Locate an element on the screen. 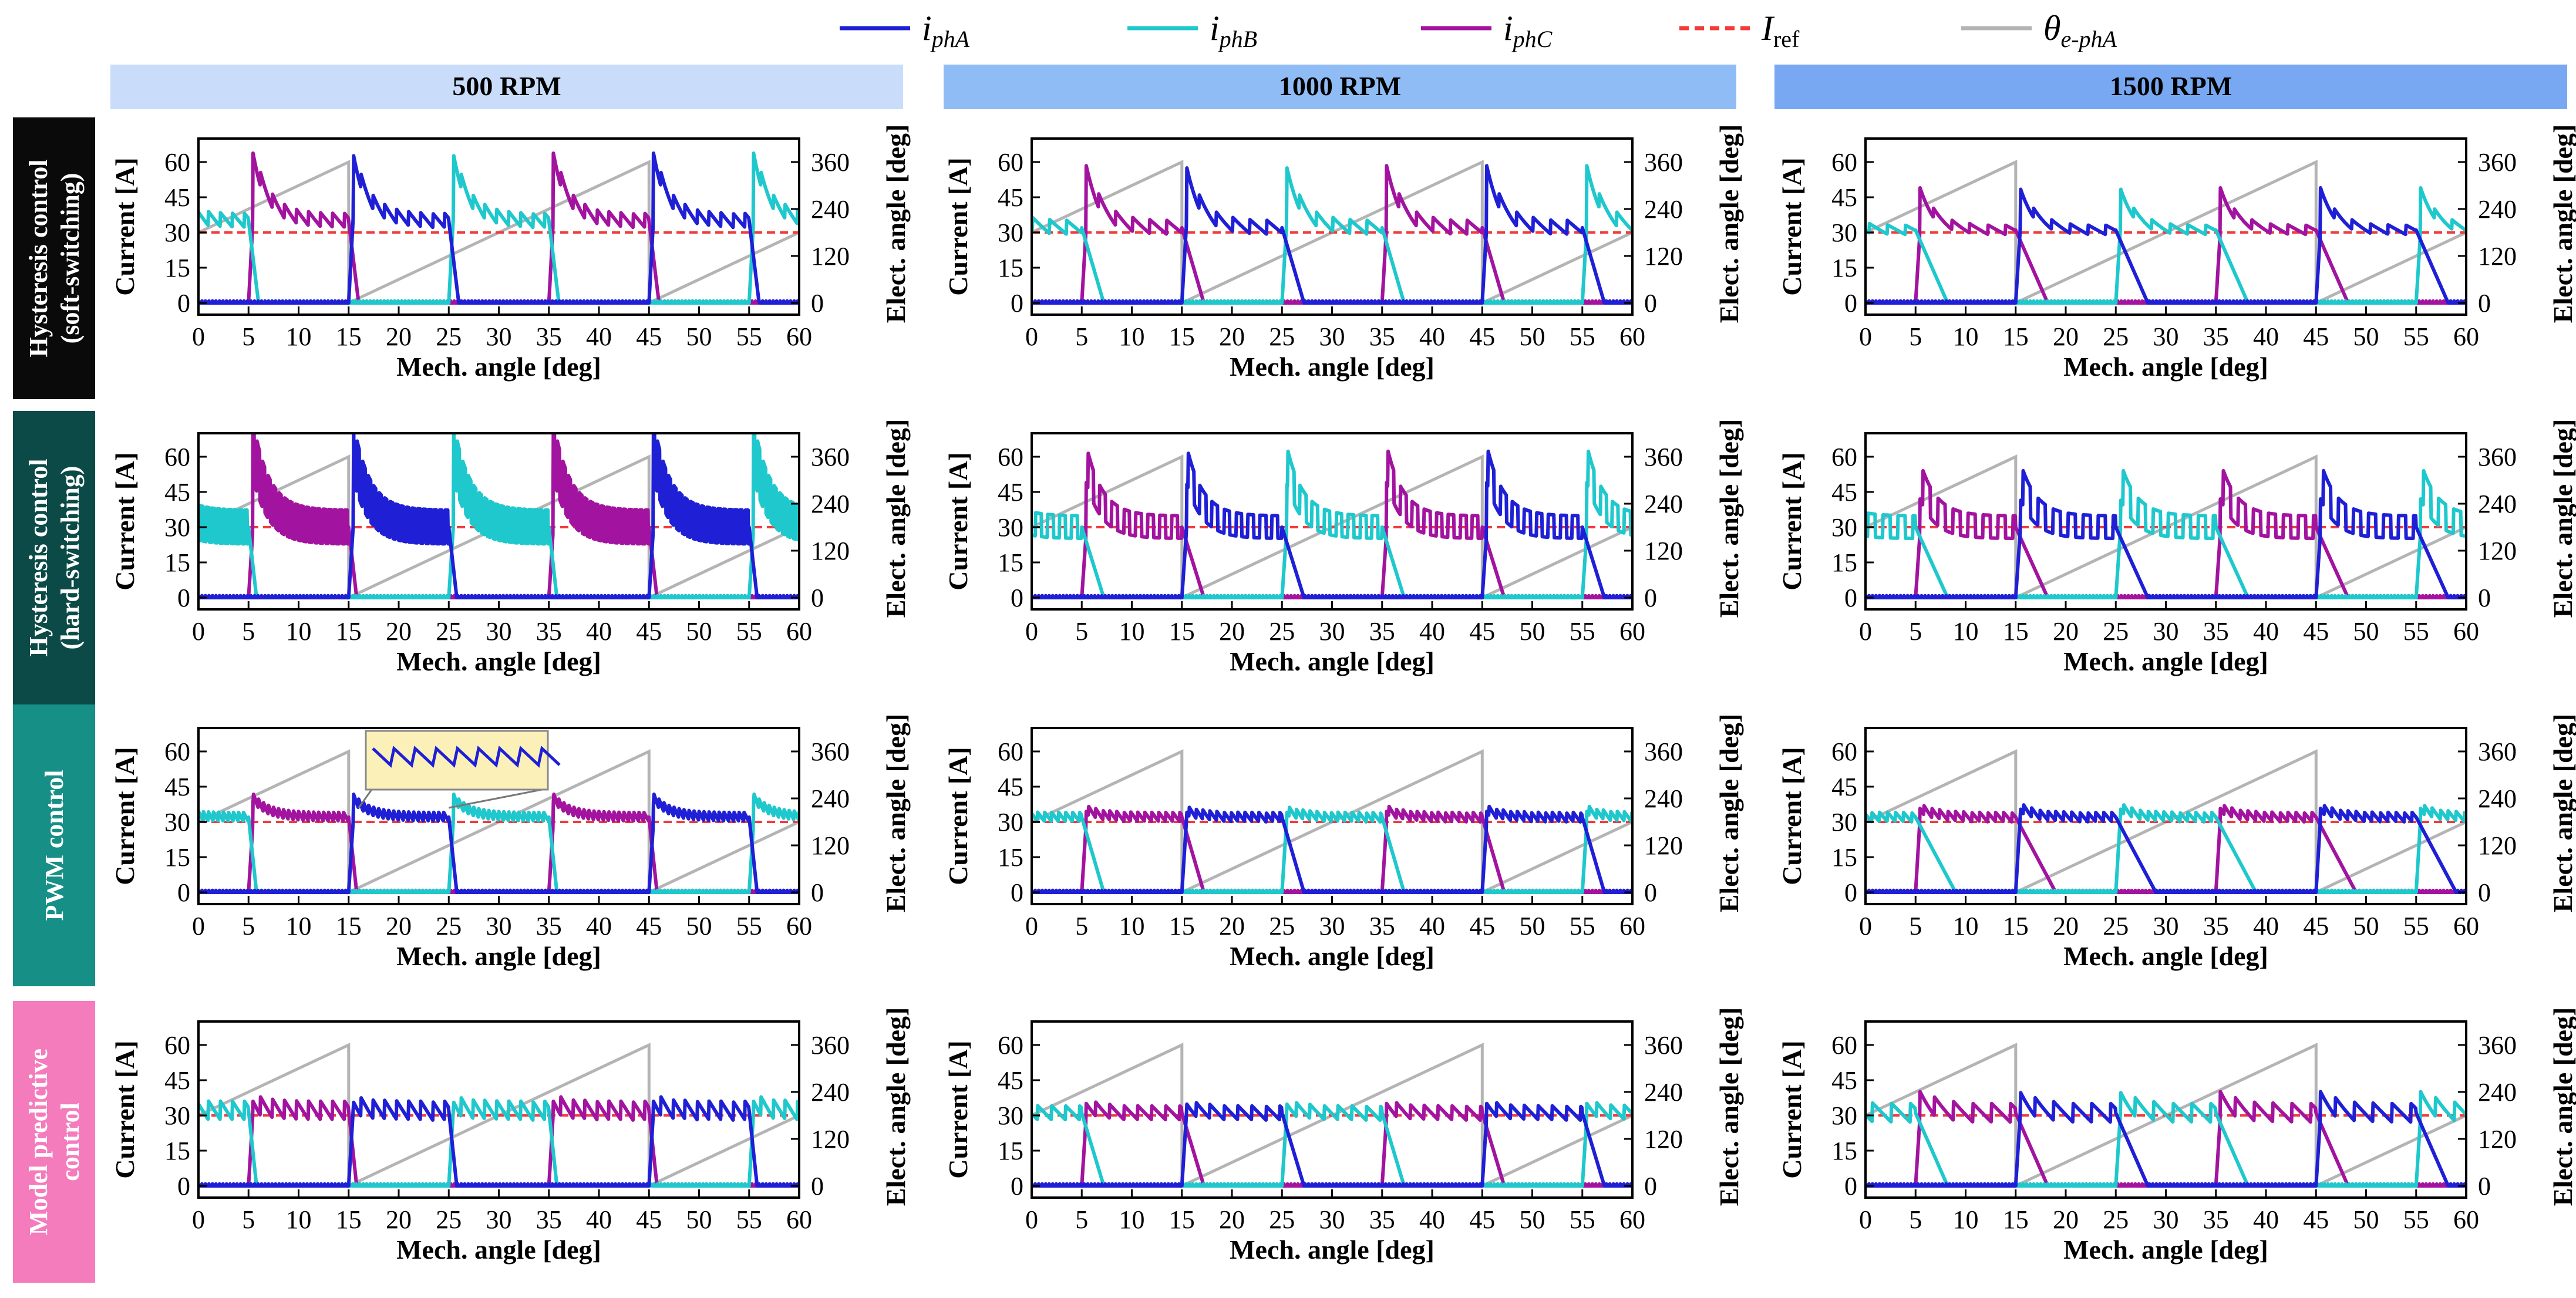 The width and height of the screenshot is (2576, 1298). row-label-line: Model predictive is located at coordinates (38, 1141).